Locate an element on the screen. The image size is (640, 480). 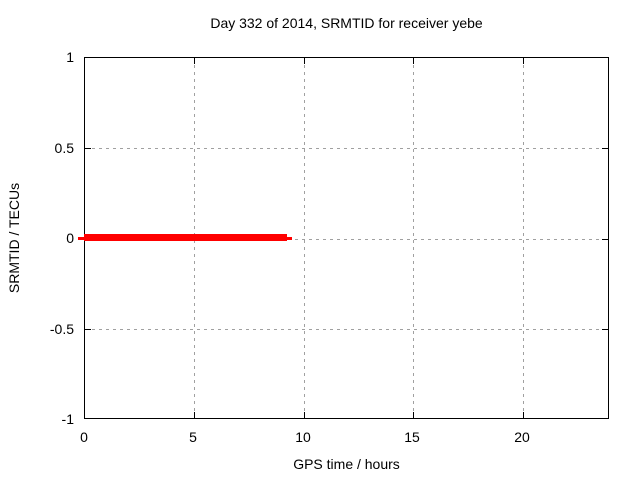
data-line-main is located at coordinates (185, 237).